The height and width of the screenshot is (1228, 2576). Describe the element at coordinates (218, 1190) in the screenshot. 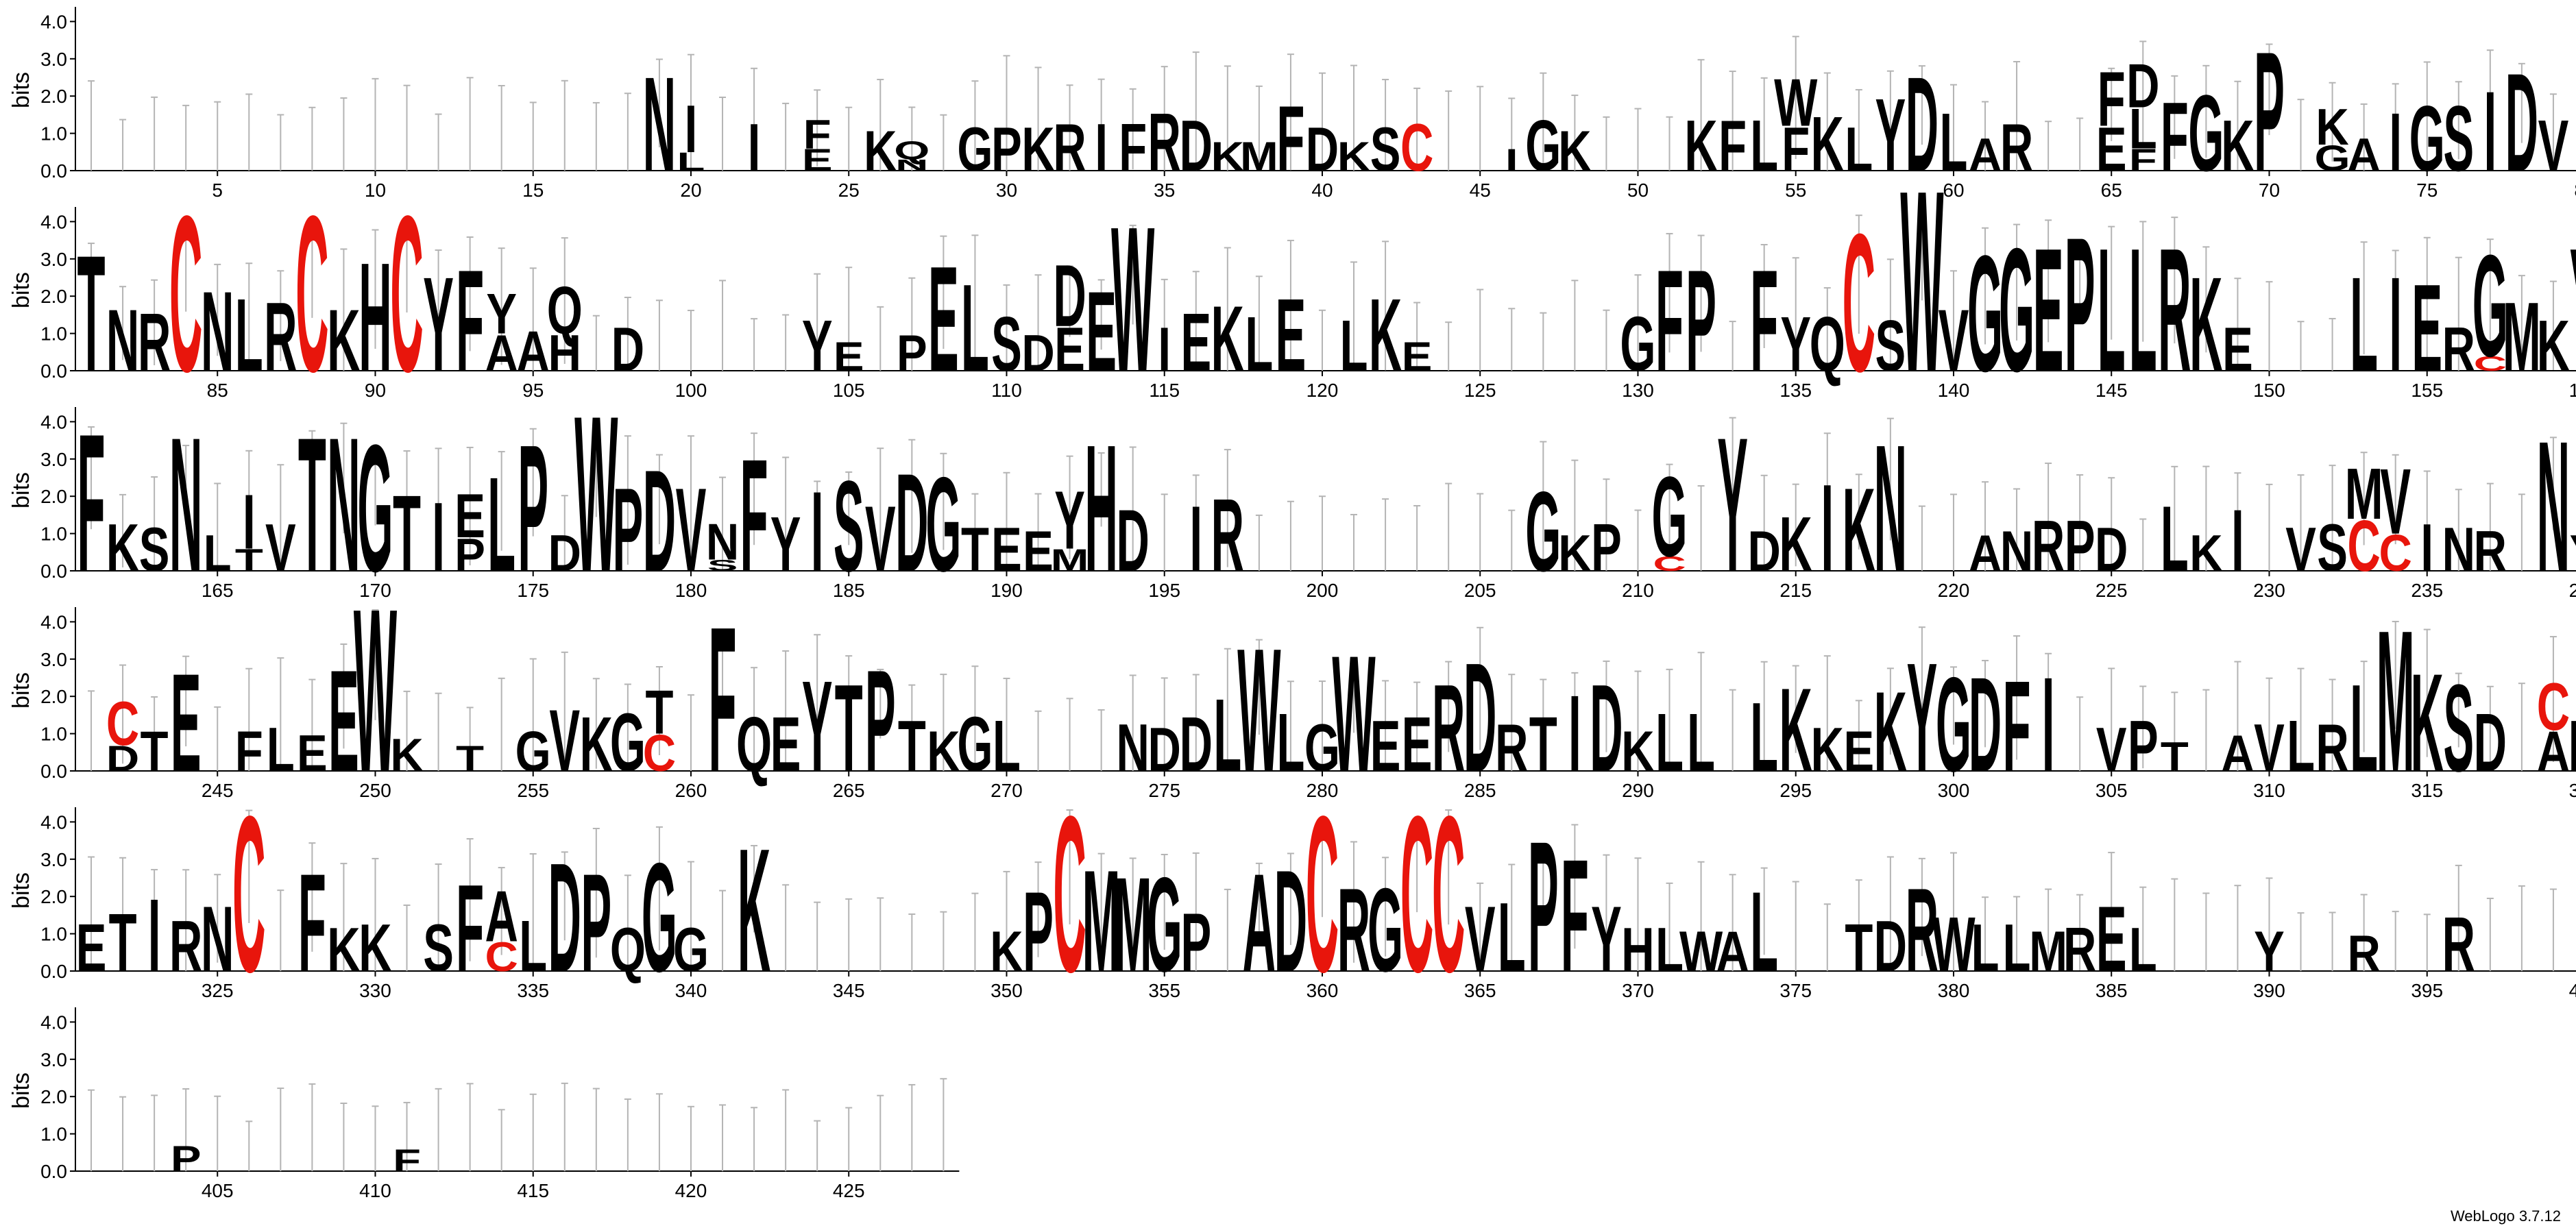

I see `x-tick-label: 405` at that location.